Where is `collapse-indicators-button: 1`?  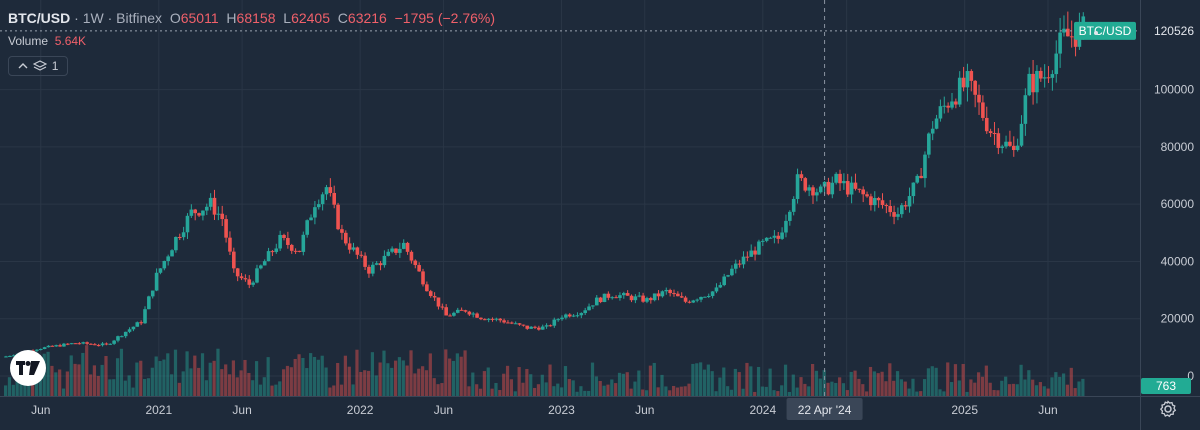
collapse-indicators-button: 1 is located at coordinates (38, 66).